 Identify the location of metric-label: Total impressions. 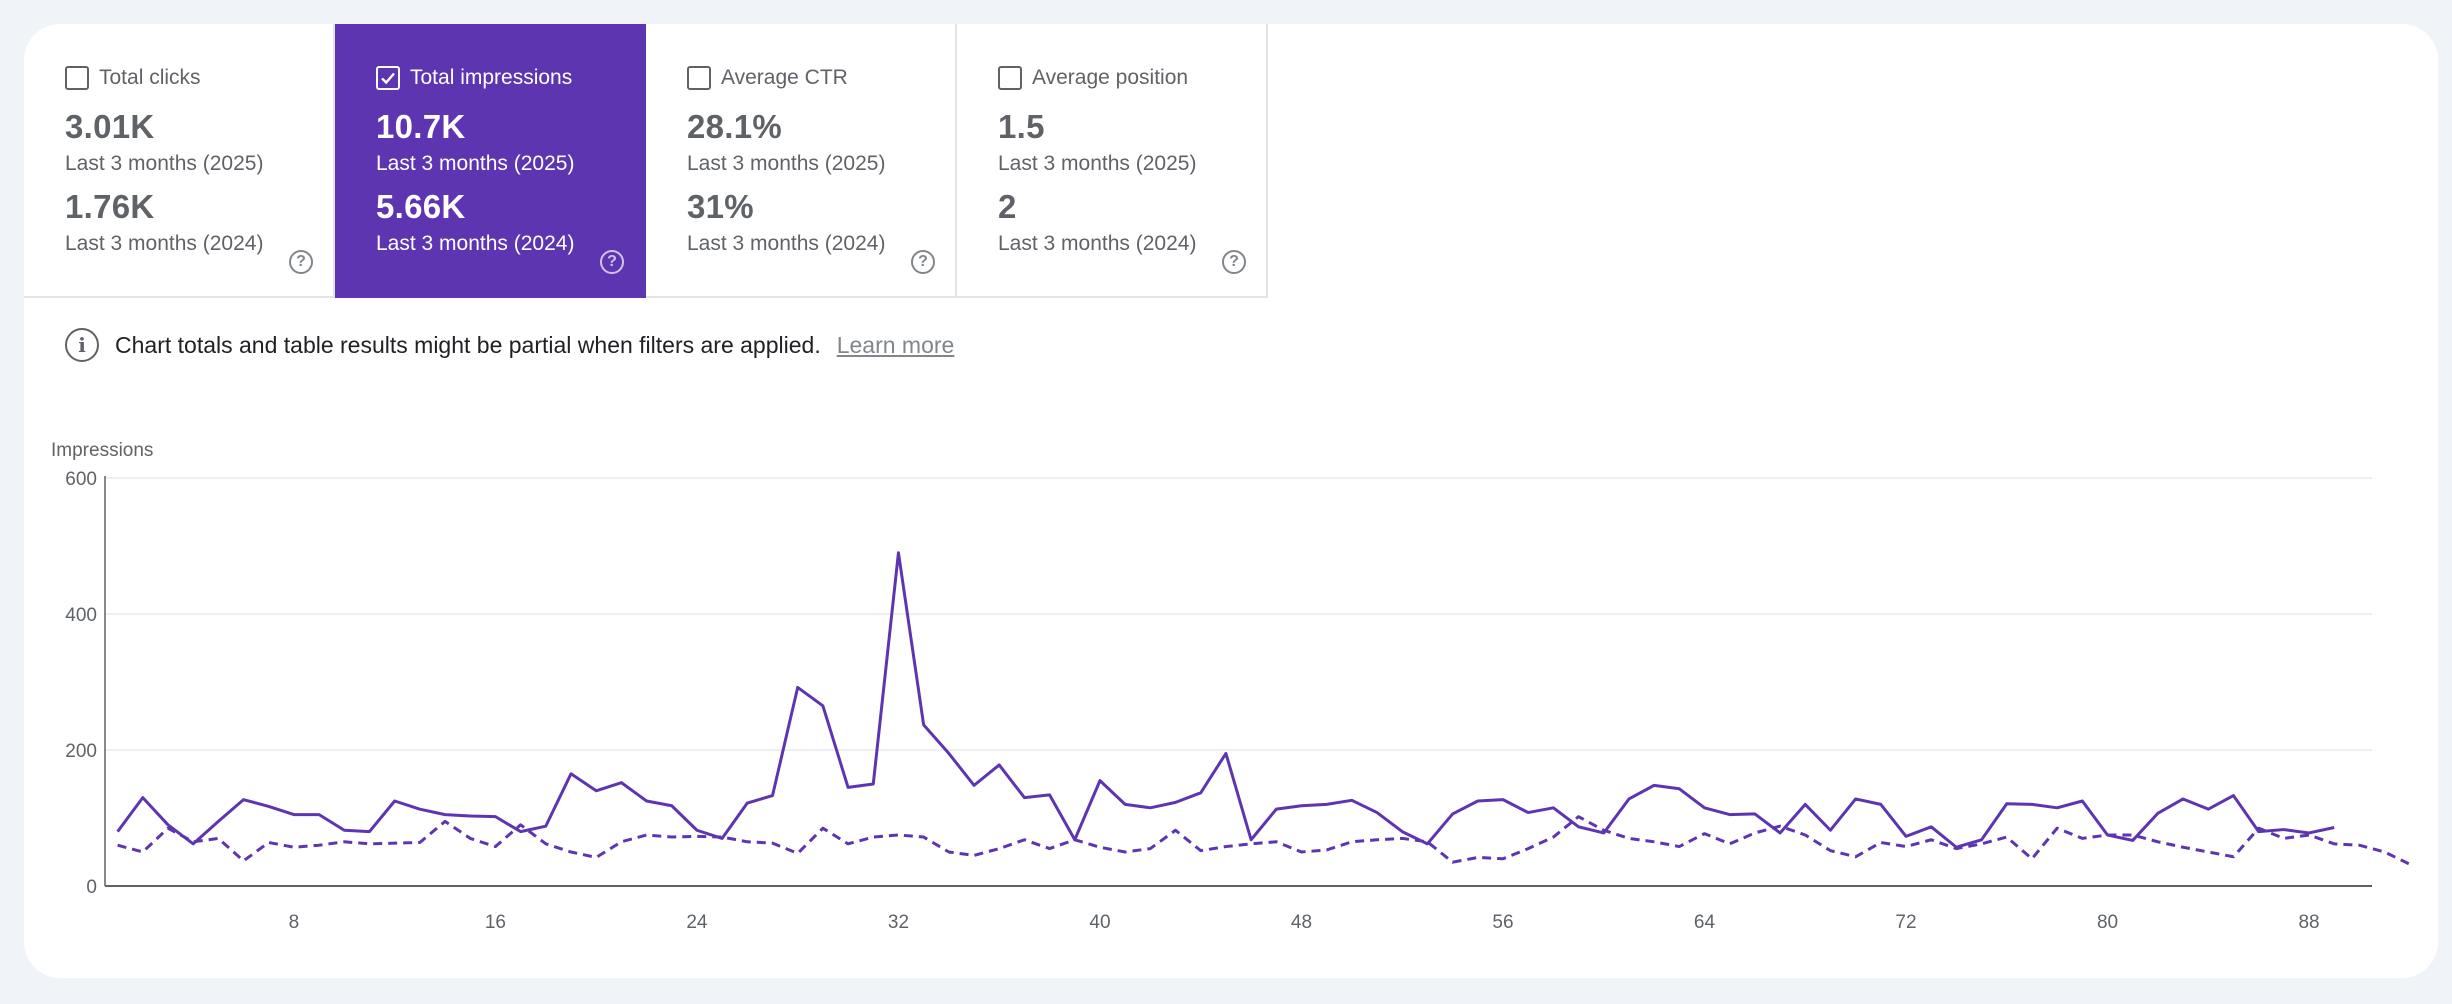
(491, 77).